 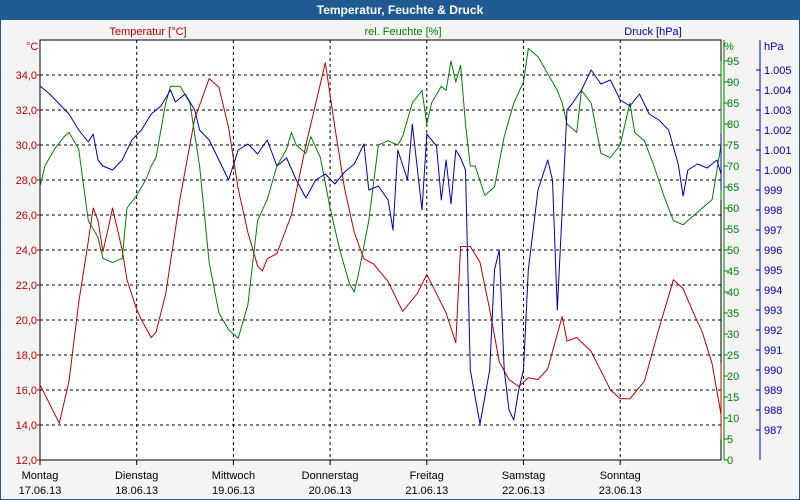 What do you see at coordinates (26, 356) in the screenshot?
I see `temp-tick-label: 18,0` at bounding box center [26, 356].